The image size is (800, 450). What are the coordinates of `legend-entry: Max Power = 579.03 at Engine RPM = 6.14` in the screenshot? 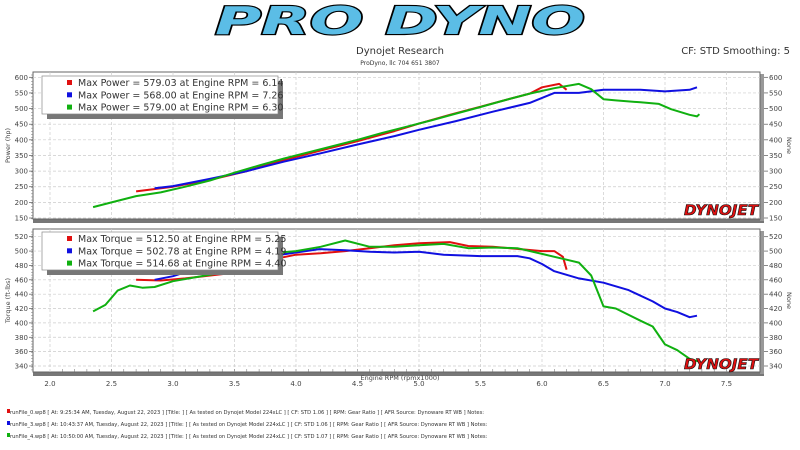 It's located at (180, 83).